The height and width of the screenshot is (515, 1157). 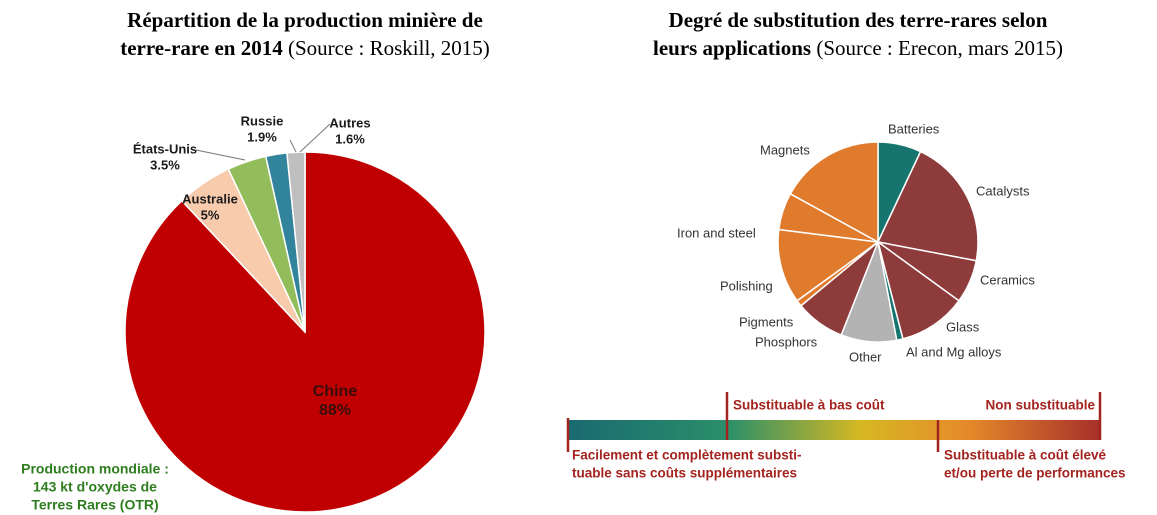 I want to click on source: (Source : Roskill, 2015), so click(x=389, y=48).